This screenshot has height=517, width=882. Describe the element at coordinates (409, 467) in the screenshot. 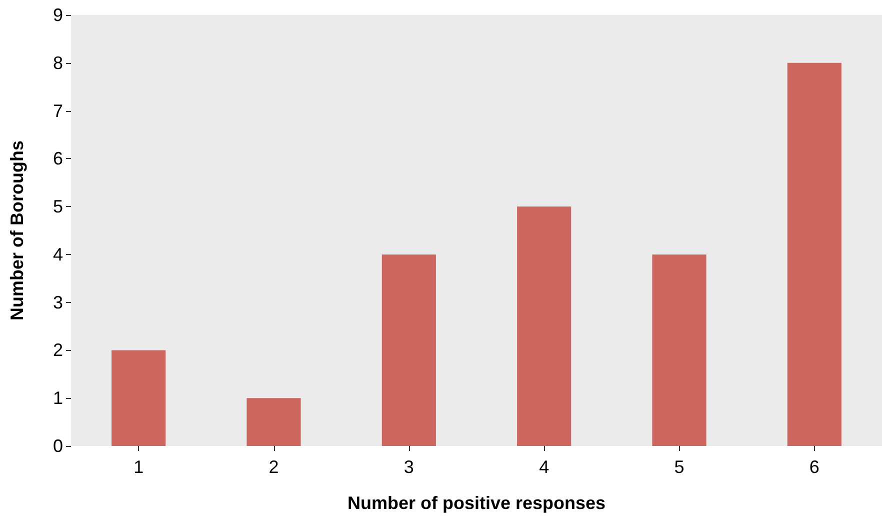

I see `x-tick-label: 3` at that location.